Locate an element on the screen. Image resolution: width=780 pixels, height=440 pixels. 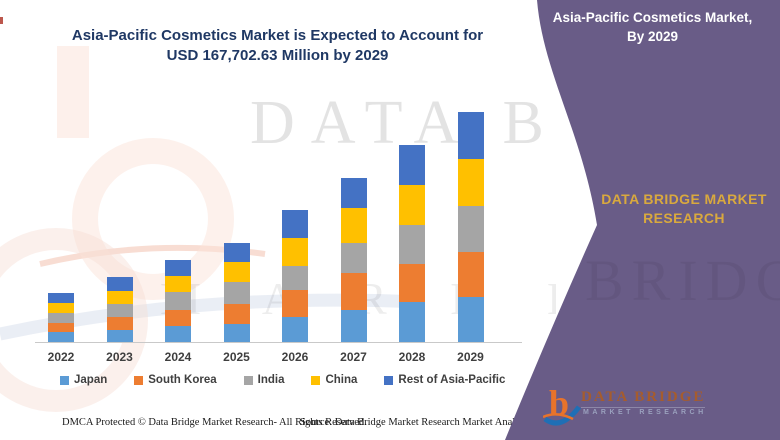
bar-2026 is located at coordinates (295, 276).